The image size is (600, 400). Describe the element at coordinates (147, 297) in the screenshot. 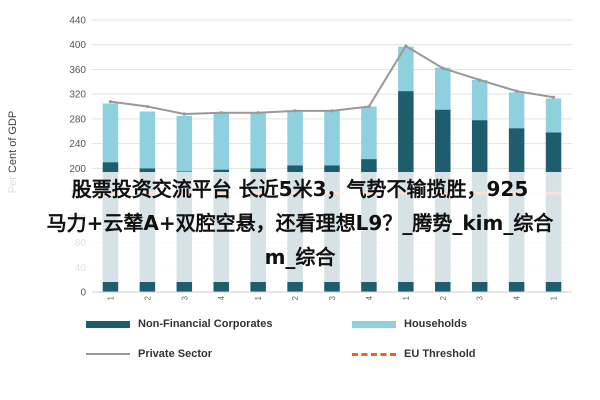

I see `x-tick-label: 2013 Q2` at that location.